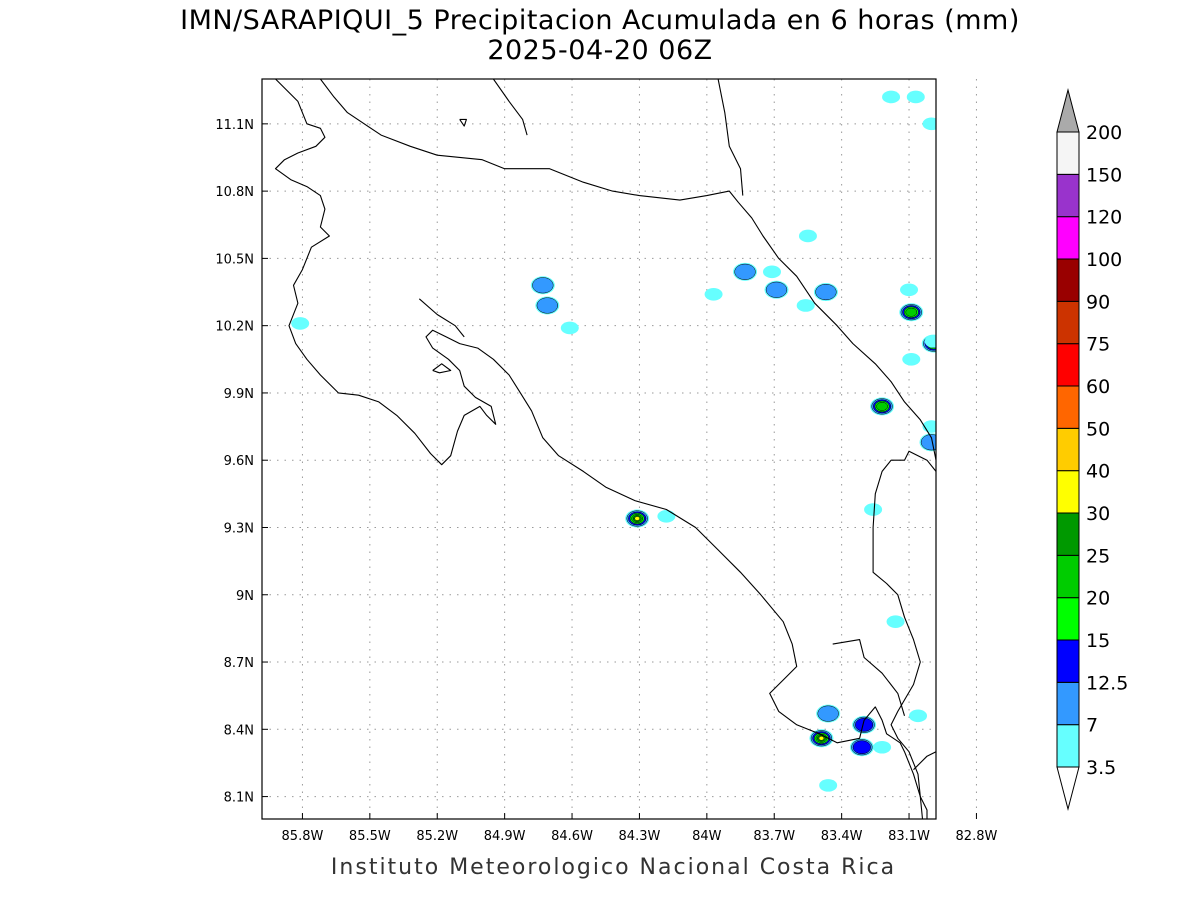 The height and width of the screenshot is (900, 1200). Describe the element at coordinates (707, 836) in the screenshot. I see `tick-label-lon: 84W` at that location.